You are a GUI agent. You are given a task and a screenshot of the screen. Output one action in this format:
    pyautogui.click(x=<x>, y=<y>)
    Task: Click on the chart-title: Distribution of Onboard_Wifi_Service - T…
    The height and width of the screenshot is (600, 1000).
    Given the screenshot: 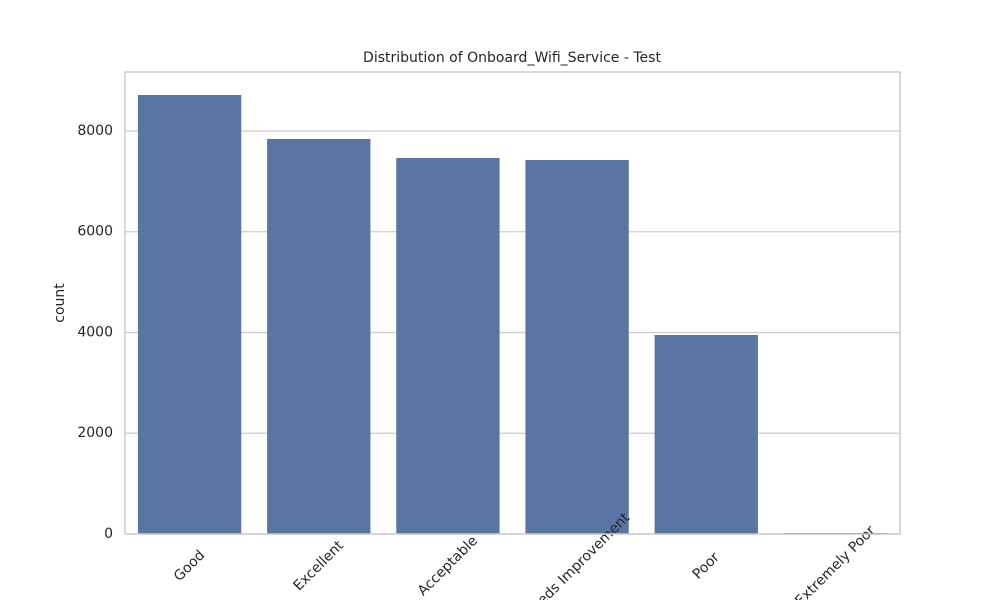 What is the action you would take?
    pyautogui.click(x=512, y=58)
    